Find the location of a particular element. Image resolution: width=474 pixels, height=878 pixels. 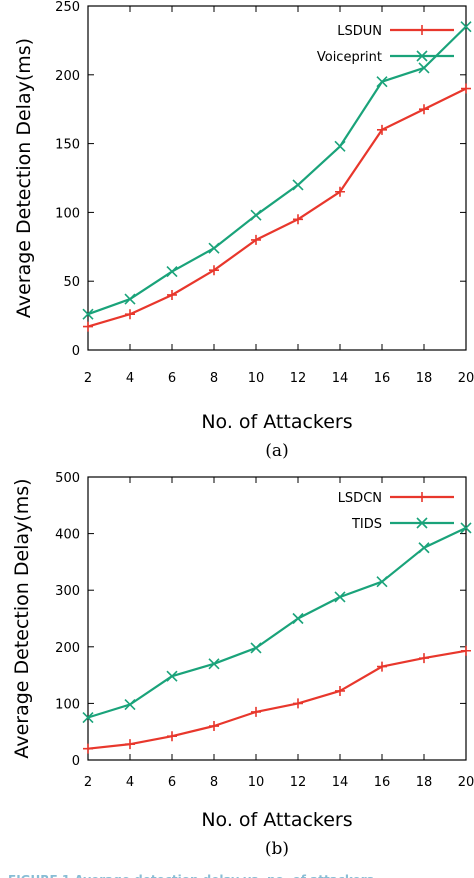

legend: LSDUN Voiceprint is located at coordinates (385, 44).